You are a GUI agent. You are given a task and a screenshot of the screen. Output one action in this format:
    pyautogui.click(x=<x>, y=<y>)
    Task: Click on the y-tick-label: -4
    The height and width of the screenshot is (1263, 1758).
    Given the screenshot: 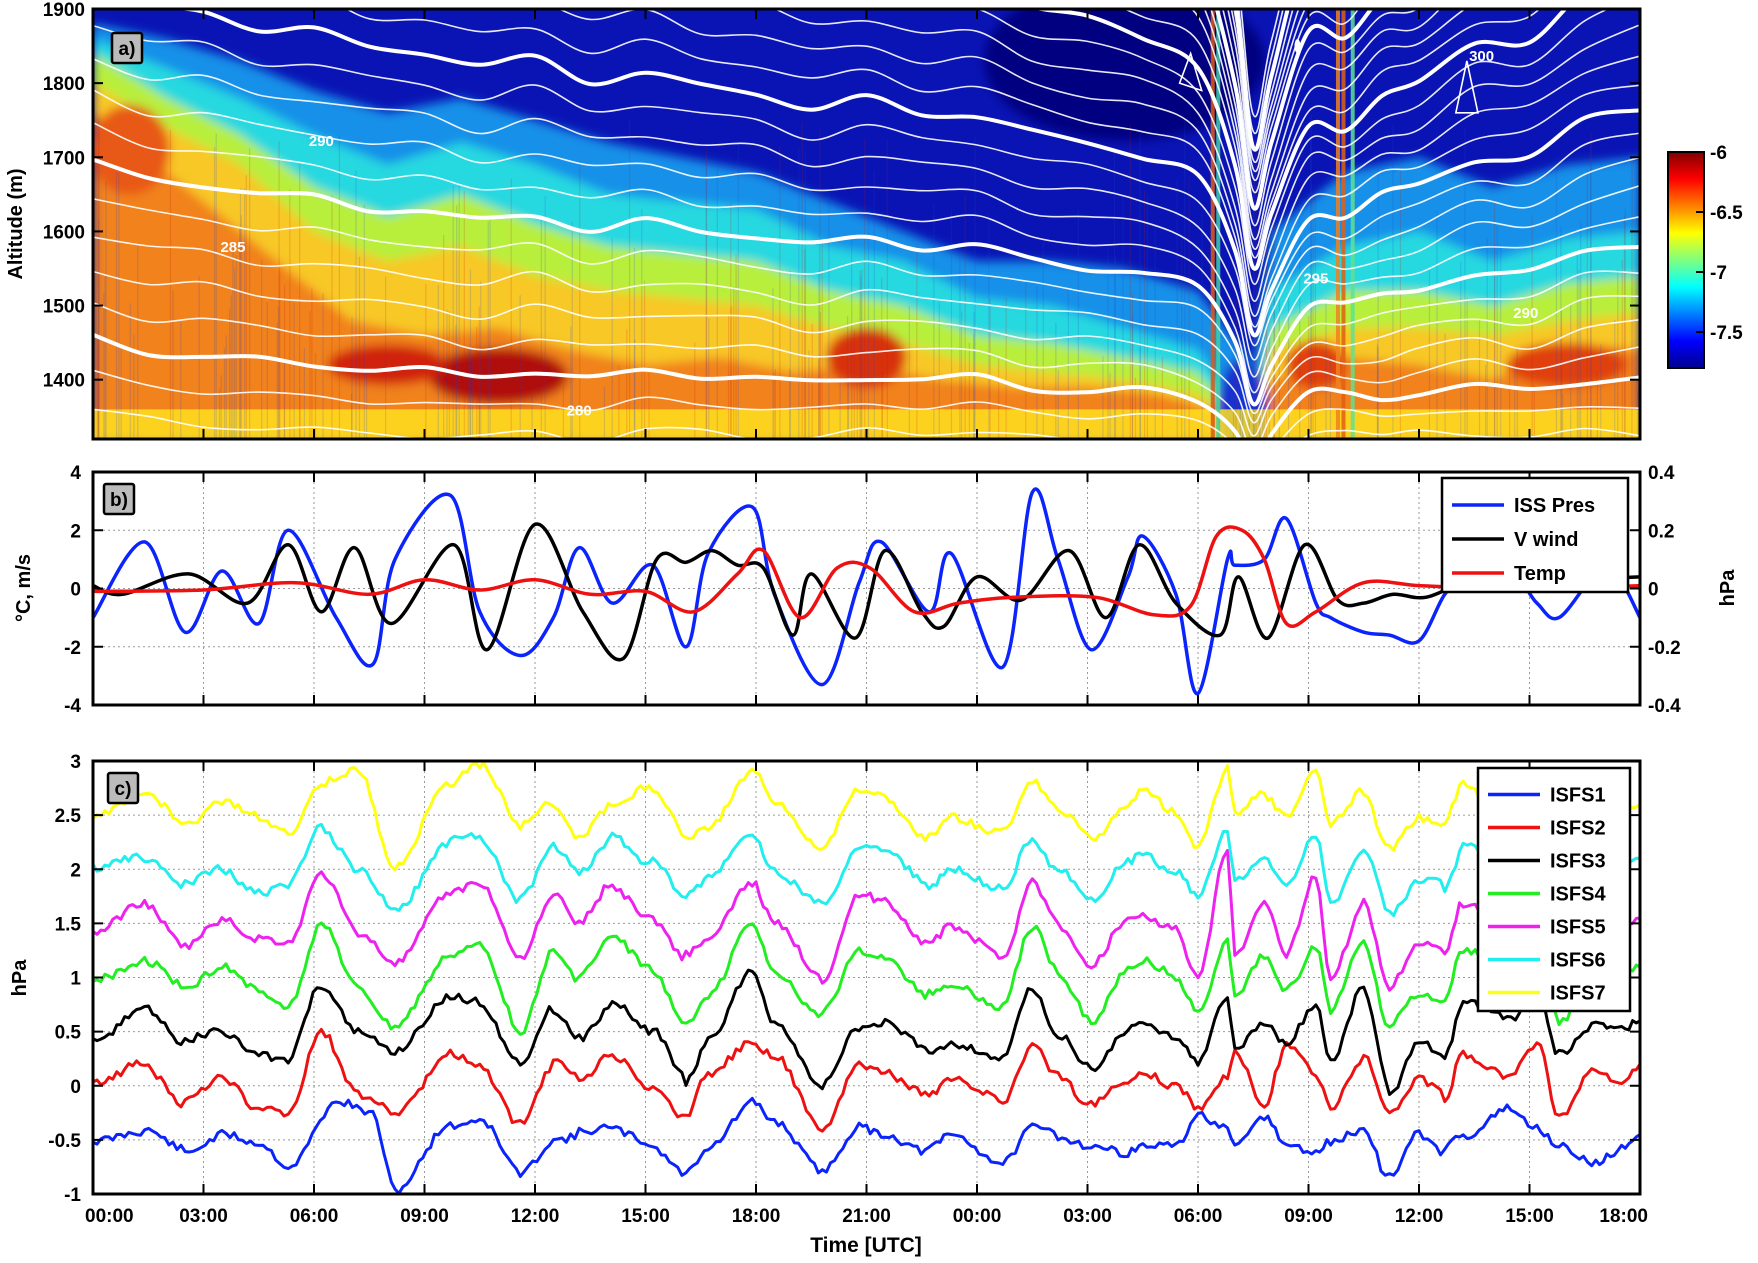 What is the action you would take?
    pyautogui.click(x=72, y=706)
    